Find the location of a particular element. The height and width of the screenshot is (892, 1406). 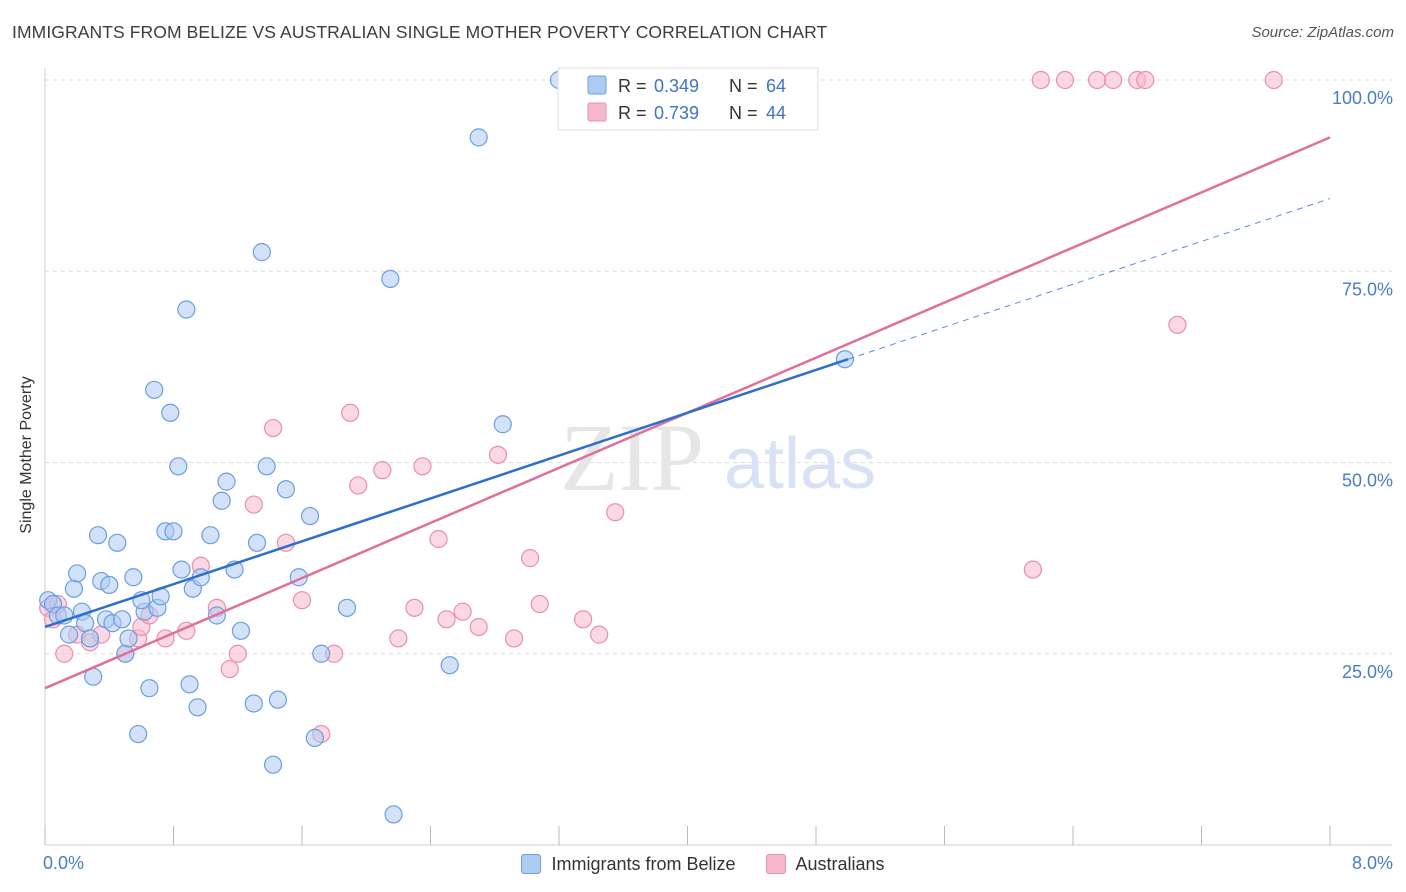

trend-line-belize-extension is located at coordinates (1089, 279).